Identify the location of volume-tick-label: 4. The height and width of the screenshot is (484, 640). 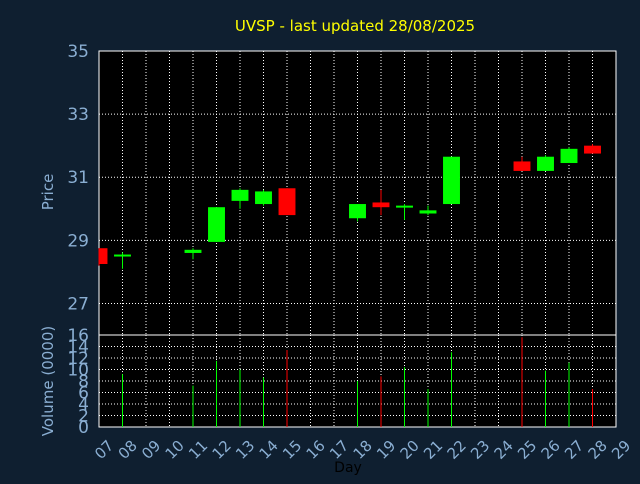
(83, 405).